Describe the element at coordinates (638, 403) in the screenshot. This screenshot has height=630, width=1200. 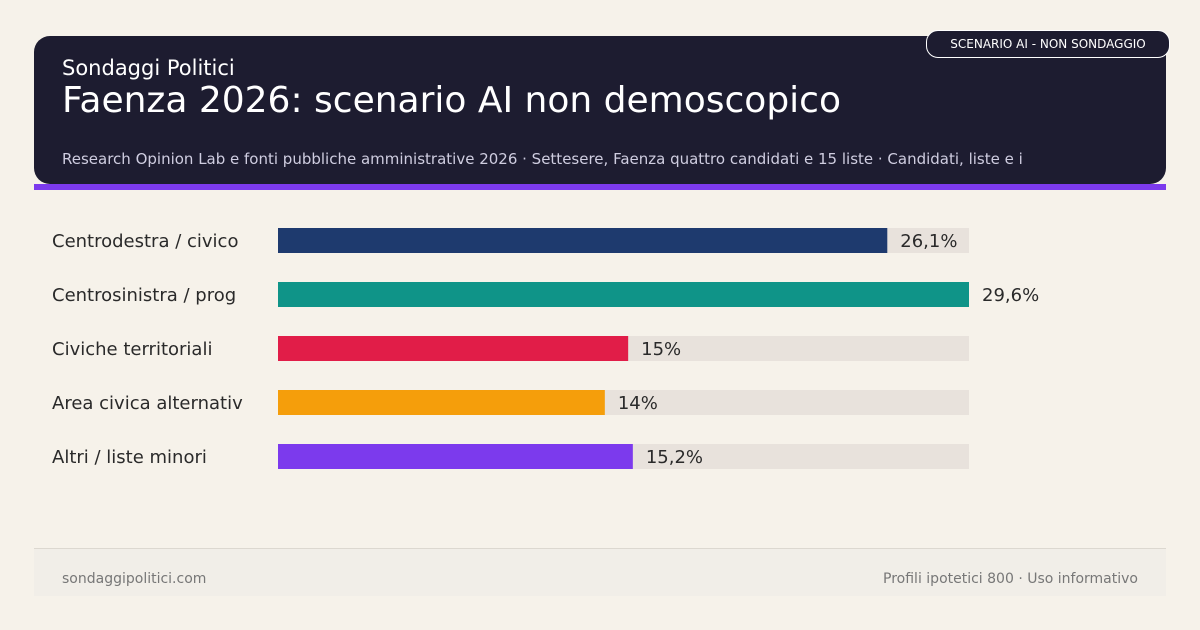
I see `value-label: 14%` at that location.